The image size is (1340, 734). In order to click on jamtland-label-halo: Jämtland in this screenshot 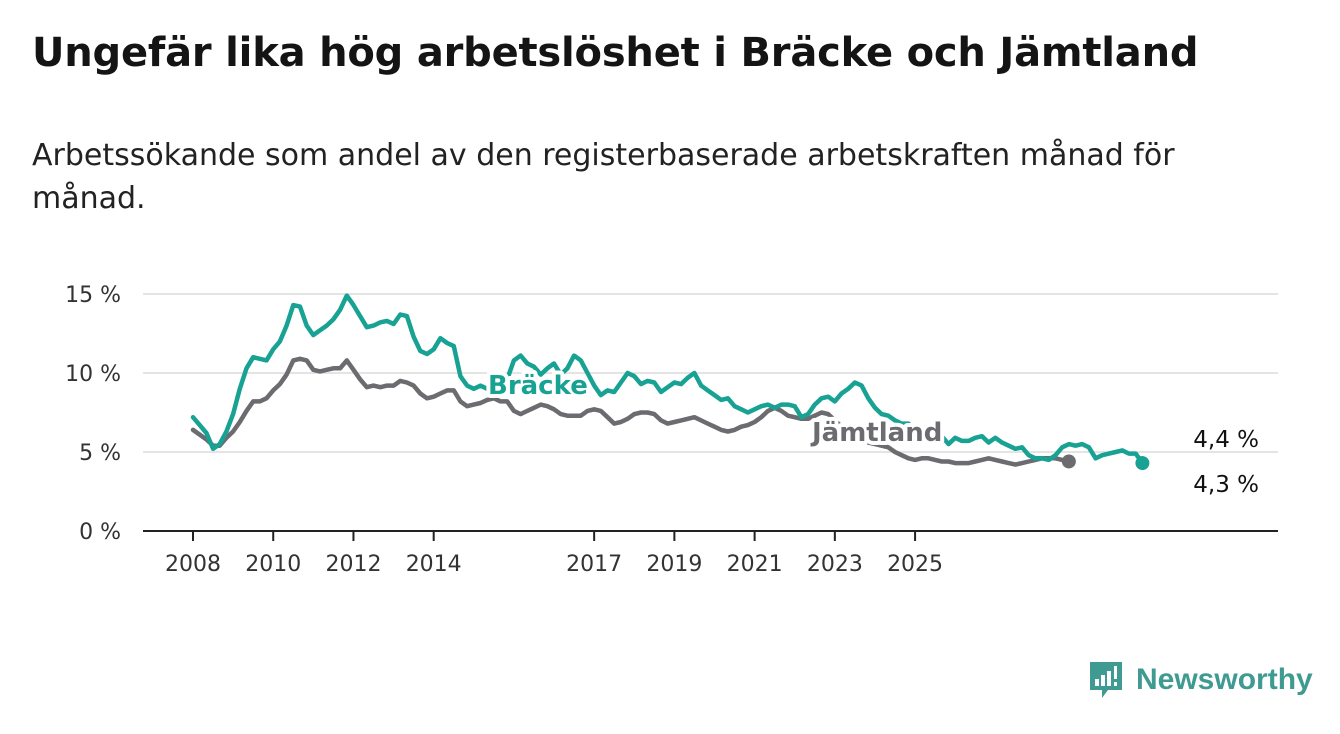, I will do `click(876, 433)`.